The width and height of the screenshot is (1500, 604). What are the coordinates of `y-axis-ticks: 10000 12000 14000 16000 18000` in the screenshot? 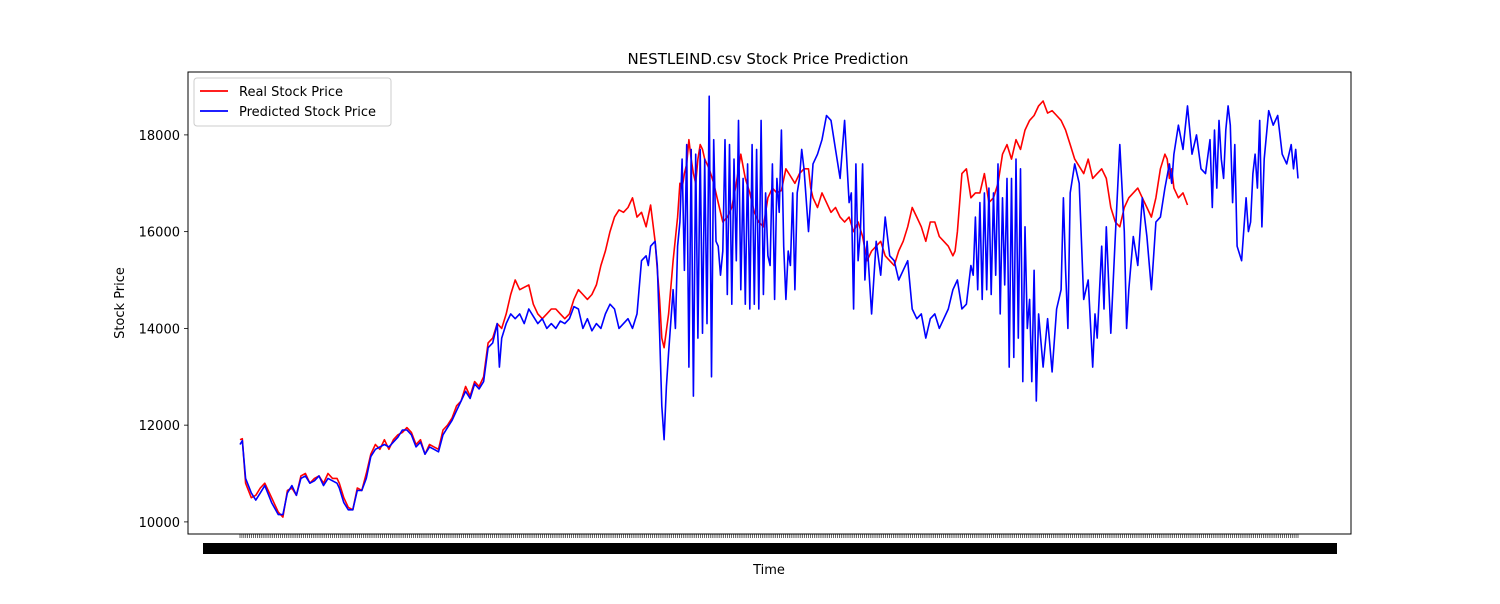 It's located at (163, 330).